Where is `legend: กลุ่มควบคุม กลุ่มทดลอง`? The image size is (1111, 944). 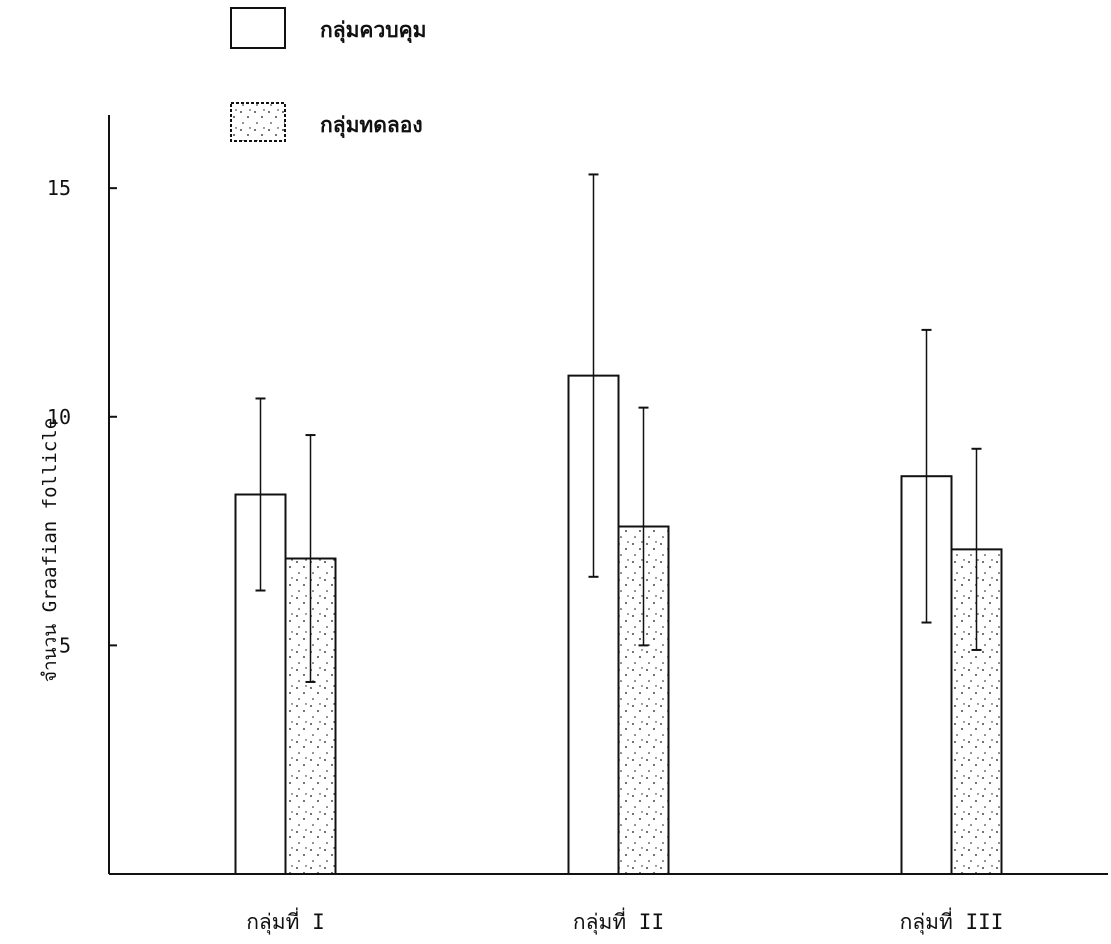 legend: กลุ่มควบคุม กลุ่มทดลอง is located at coordinates (328, 74).